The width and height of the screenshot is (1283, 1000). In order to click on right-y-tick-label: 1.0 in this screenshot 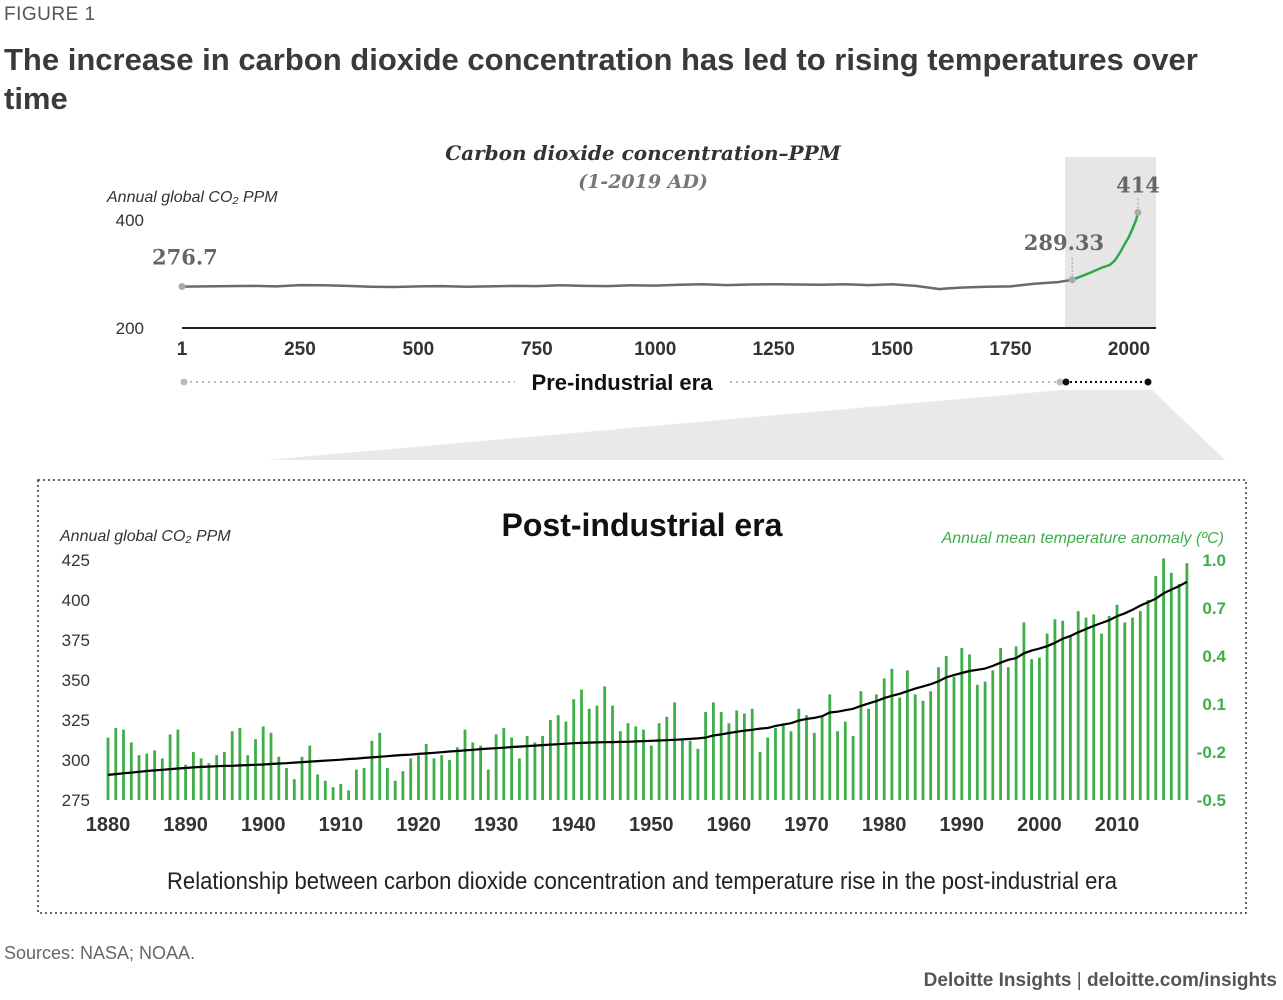, I will do `click(1214, 560)`.